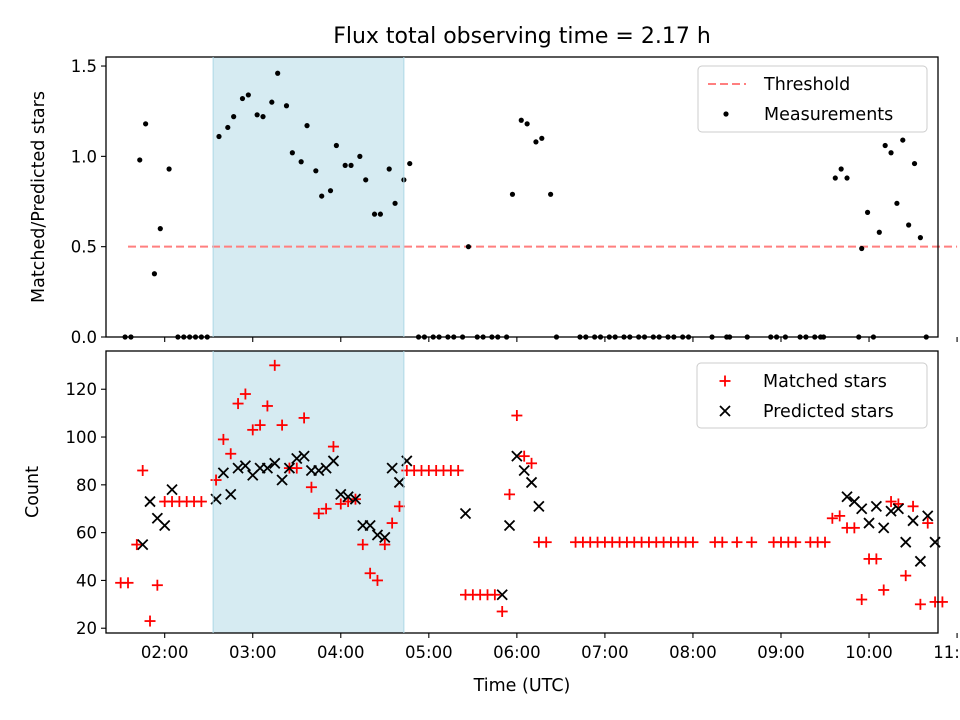  Describe the element at coordinates (605, 652) in the screenshot. I see `x-tick-label: 07:00` at that location.